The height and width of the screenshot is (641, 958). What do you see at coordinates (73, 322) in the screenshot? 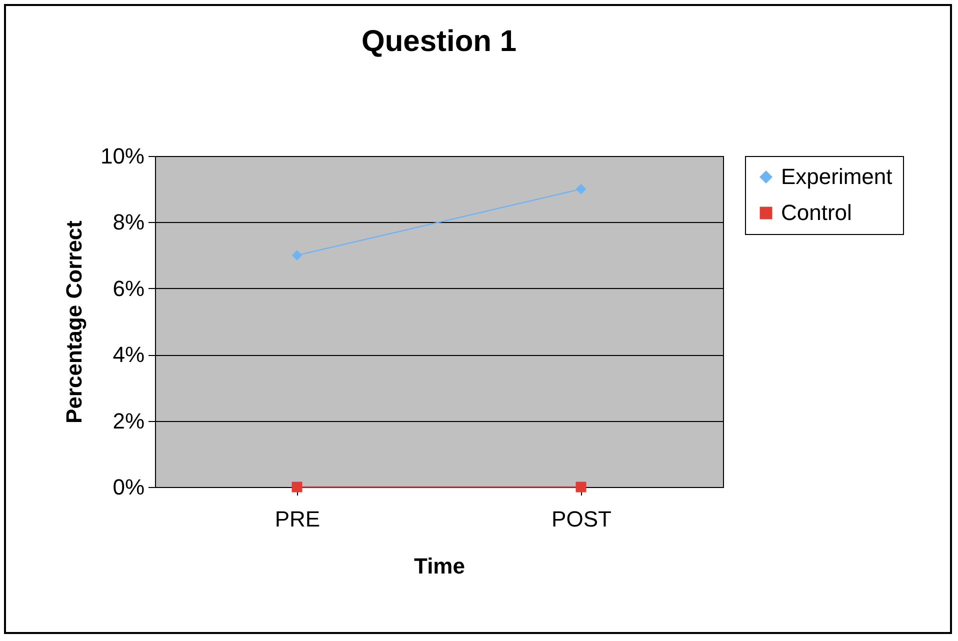
I see `y-axis-title: Percentage Correct` at bounding box center [73, 322].